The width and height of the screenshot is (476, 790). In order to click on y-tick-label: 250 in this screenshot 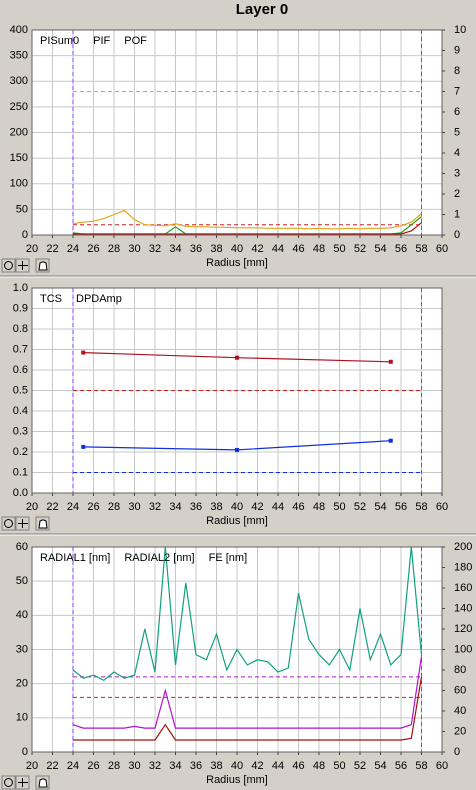, I will do `click(19, 107)`.